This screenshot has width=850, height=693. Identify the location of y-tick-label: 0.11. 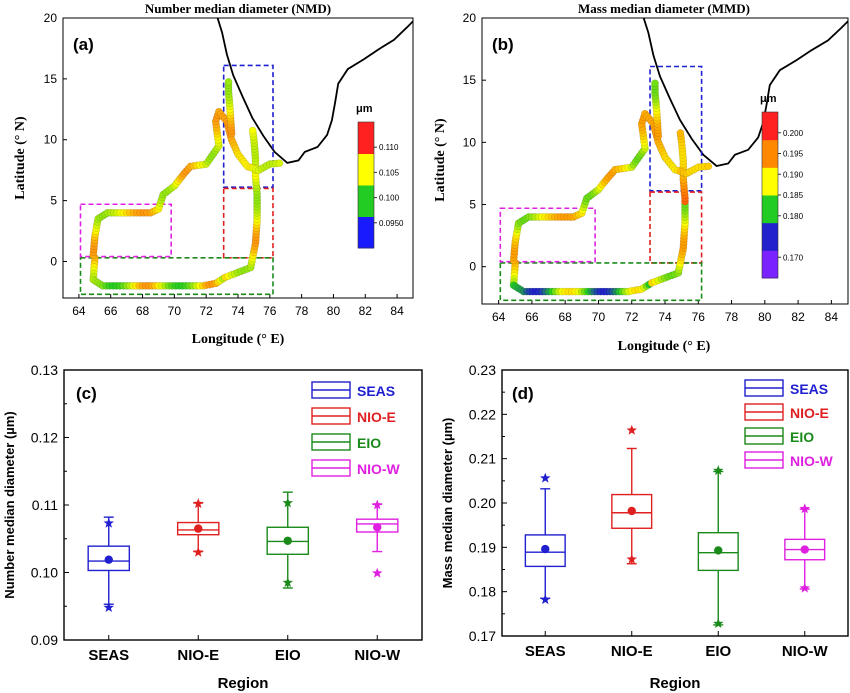
(45, 505).